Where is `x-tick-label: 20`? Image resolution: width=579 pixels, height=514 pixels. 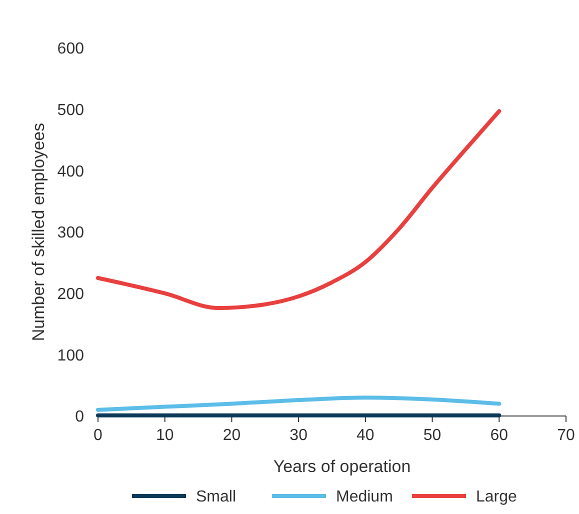 x-tick-label: 20 is located at coordinates (231, 435).